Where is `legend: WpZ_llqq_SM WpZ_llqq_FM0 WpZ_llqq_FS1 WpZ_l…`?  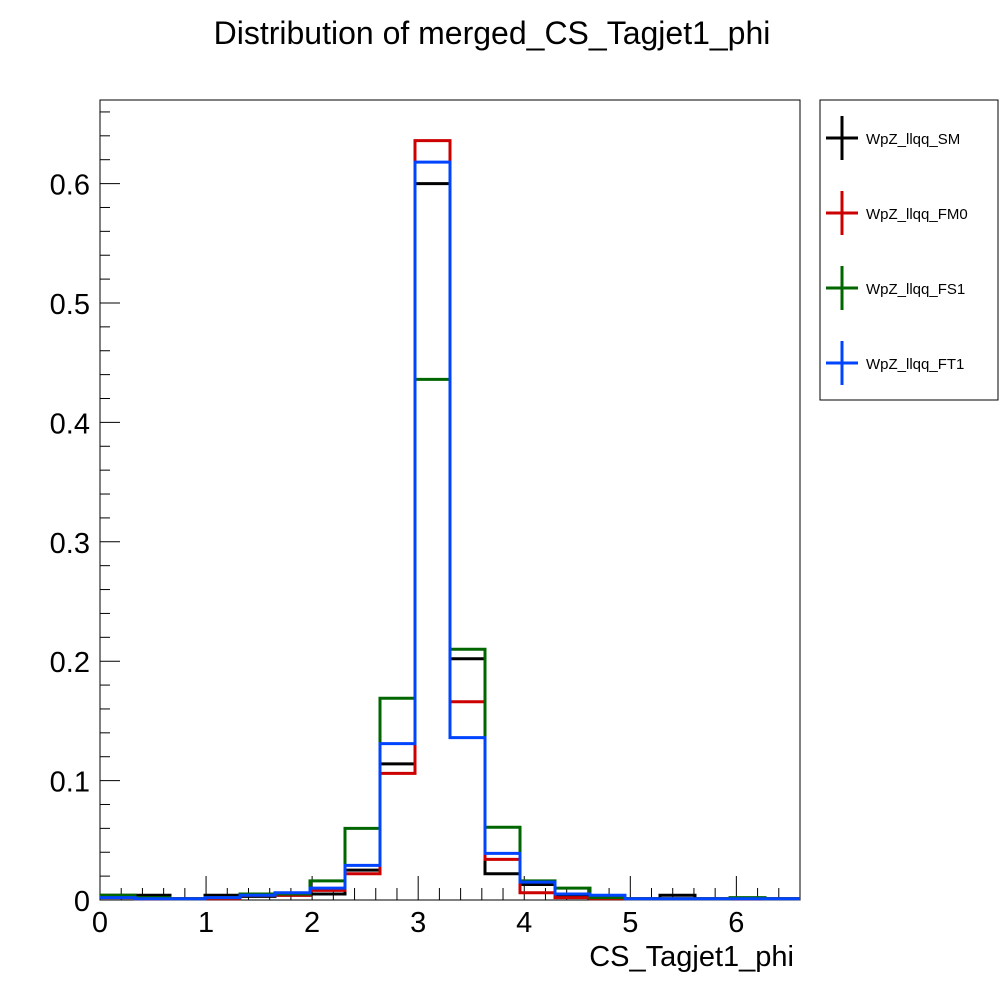
legend: WpZ_llqq_SM WpZ_llqq_FM0 WpZ_llqq_FS1 WpZ_l… is located at coordinates (909, 250).